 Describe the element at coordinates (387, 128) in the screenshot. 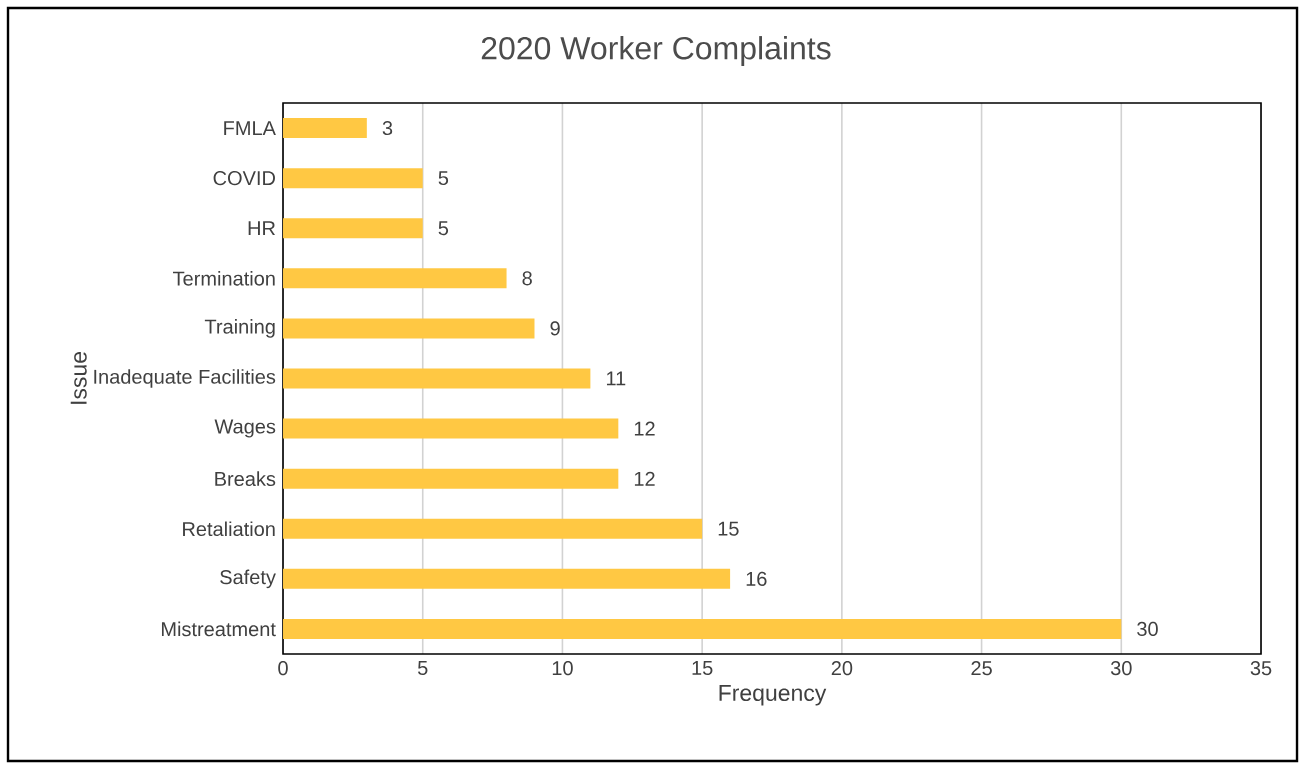

I see `data-label: 3` at that location.